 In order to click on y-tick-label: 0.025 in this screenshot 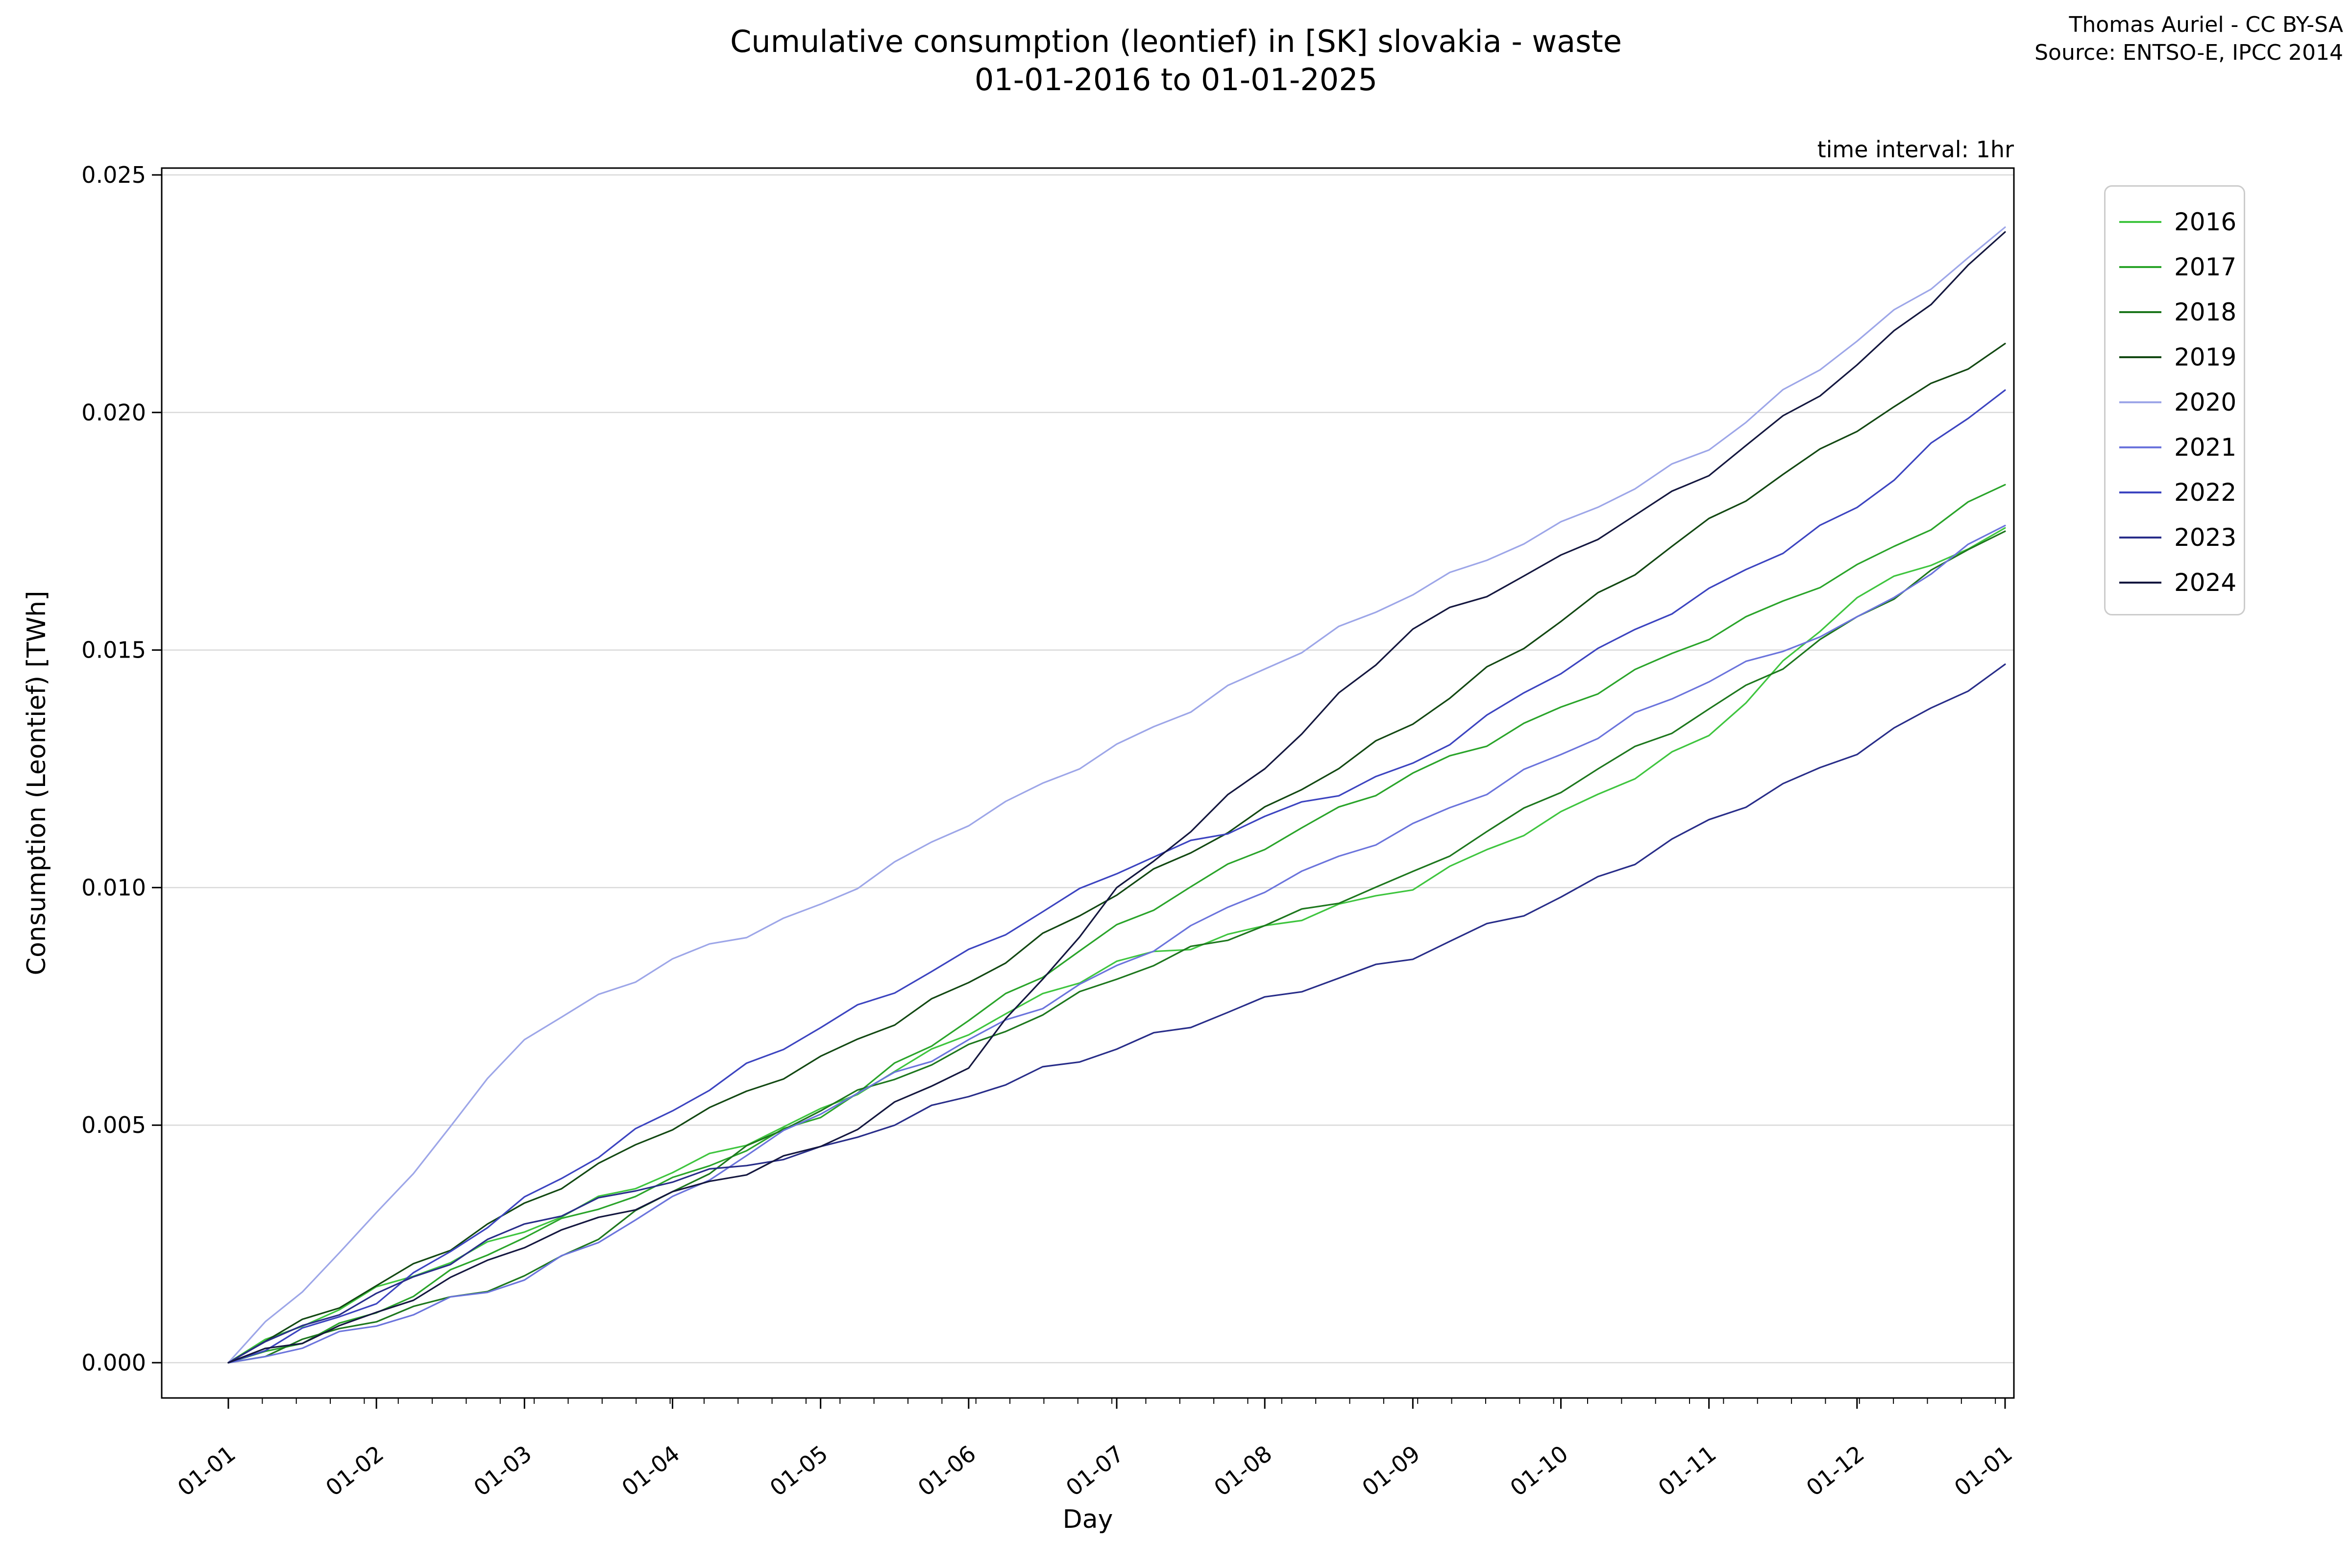, I will do `click(113, 175)`.